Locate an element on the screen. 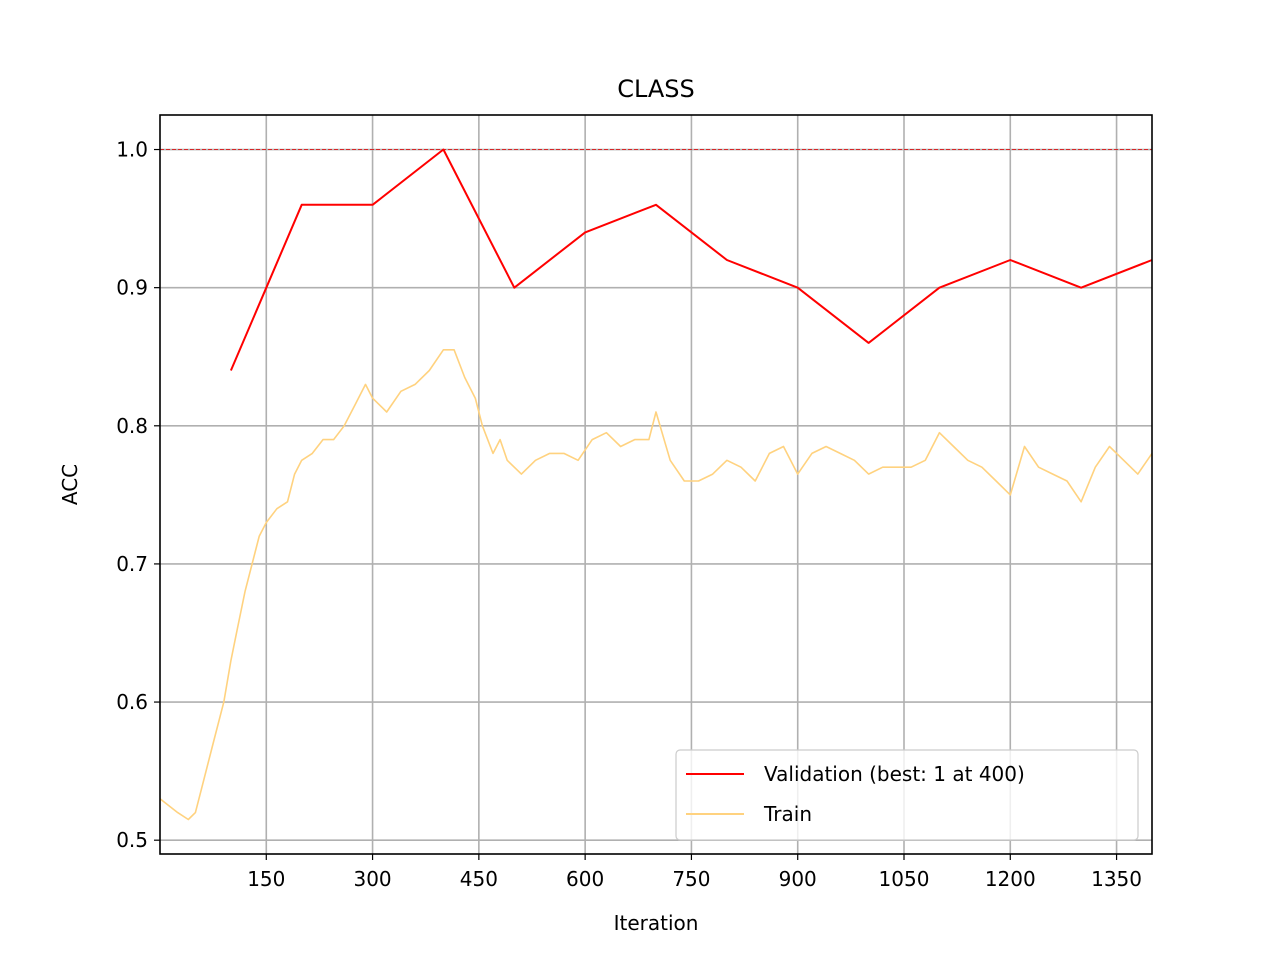 This screenshot has width=1280, height=960. y-tick-label: 0.8 is located at coordinates (132, 426).